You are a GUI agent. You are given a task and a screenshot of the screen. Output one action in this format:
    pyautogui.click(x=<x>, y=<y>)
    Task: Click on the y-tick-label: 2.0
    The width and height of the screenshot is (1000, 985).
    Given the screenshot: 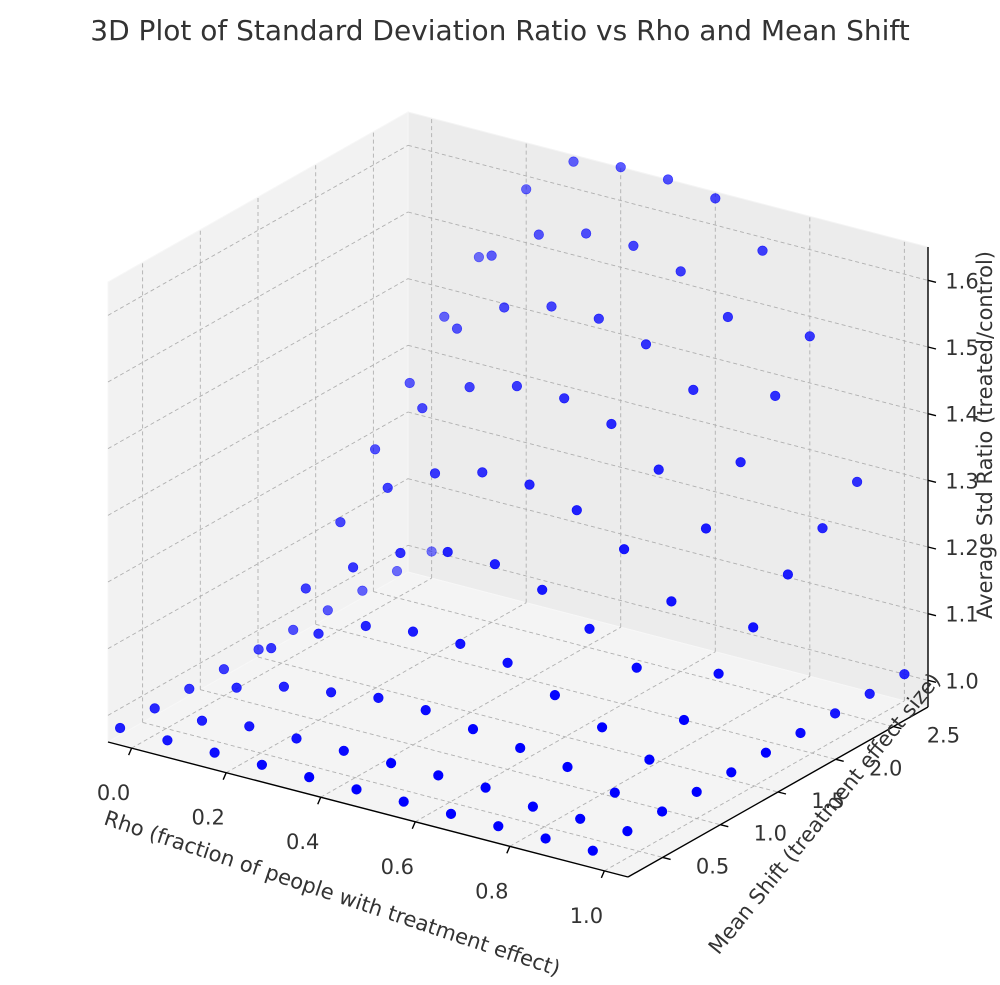 What is the action you would take?
    pyautogui.click(x=885, y=768)
    